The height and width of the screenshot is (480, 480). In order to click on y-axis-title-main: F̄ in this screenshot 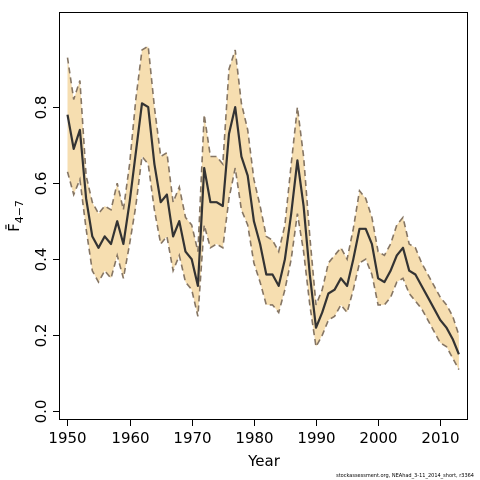, I will do `click(13, 227)`.